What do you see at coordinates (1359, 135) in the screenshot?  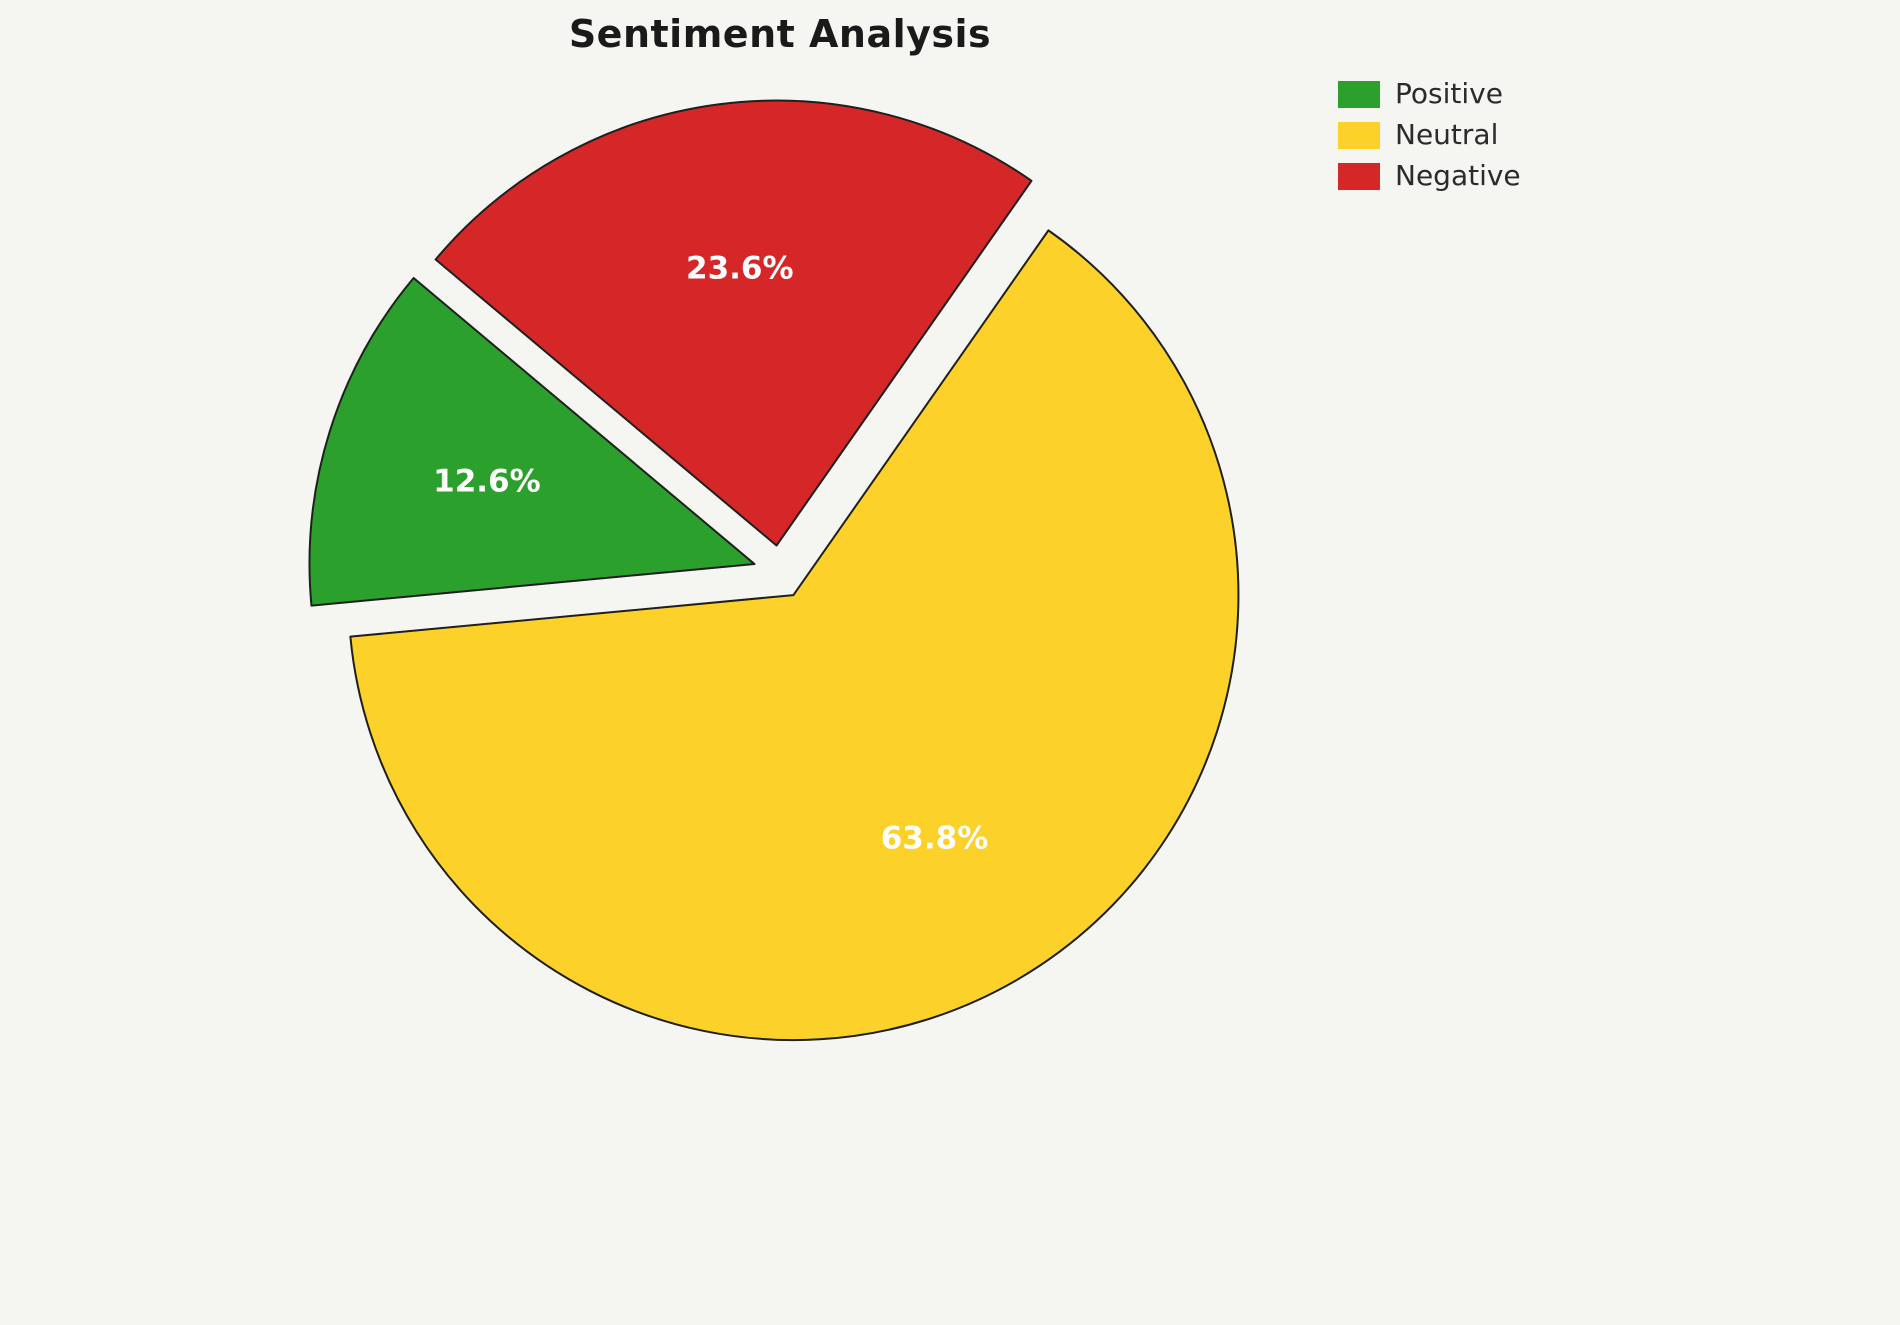 I see `legend-swatch-neutral` at bounding box center [1359, 135].